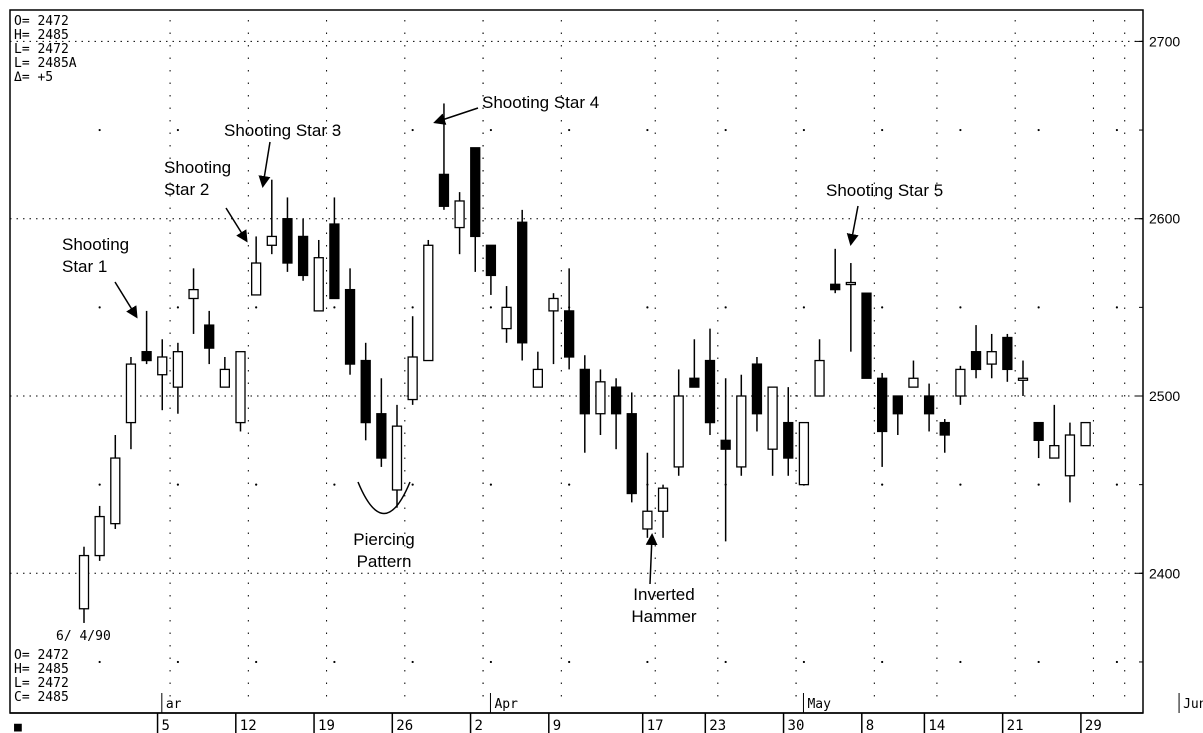  Describe the element at coordinates (1164, 41) in the screenshot. I see `y-tick-label: 2700` at that location.